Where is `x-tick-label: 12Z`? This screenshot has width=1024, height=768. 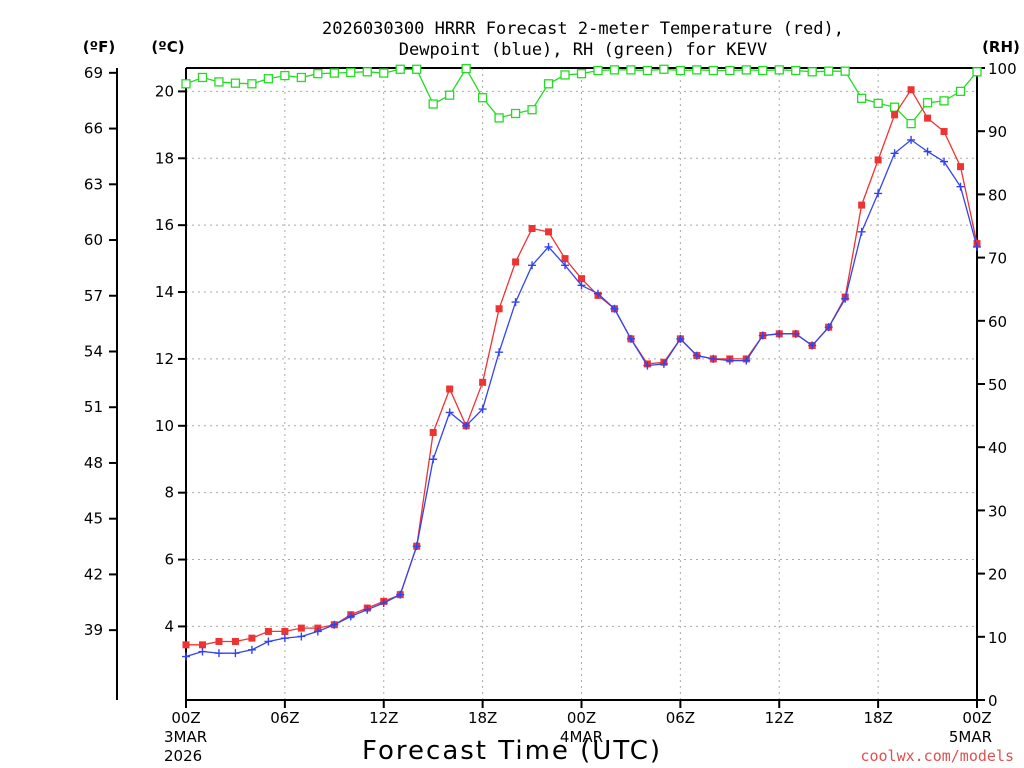 x-tick-label: 12Z is located at coordinates (779, 718).